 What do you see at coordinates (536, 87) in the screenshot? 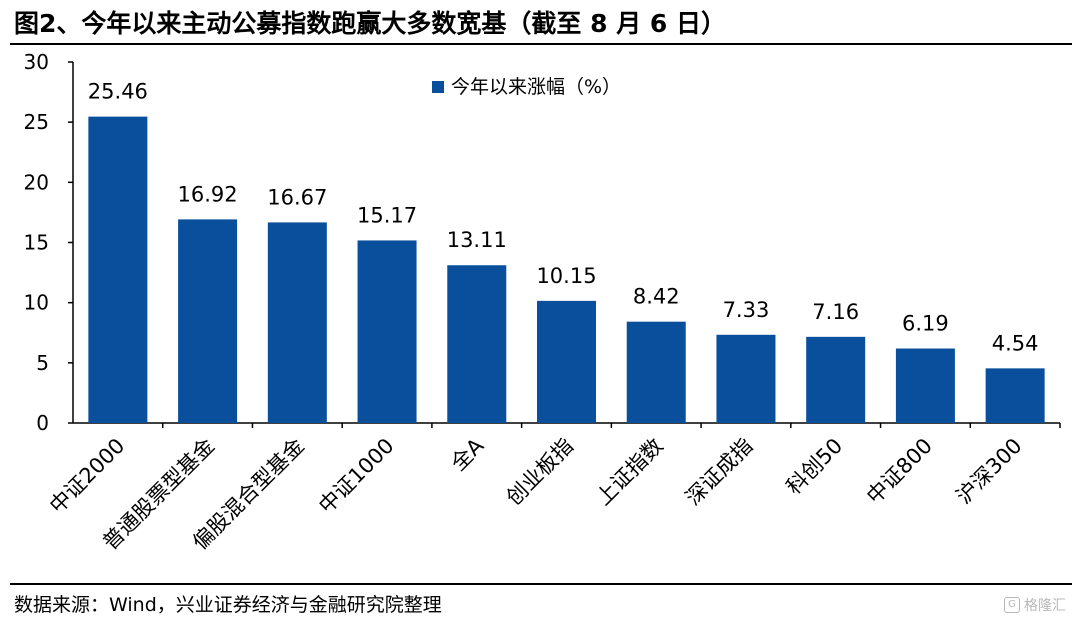
I see `legend-label: 今年以来涨幅（%）` at bounding box center [536, 87].